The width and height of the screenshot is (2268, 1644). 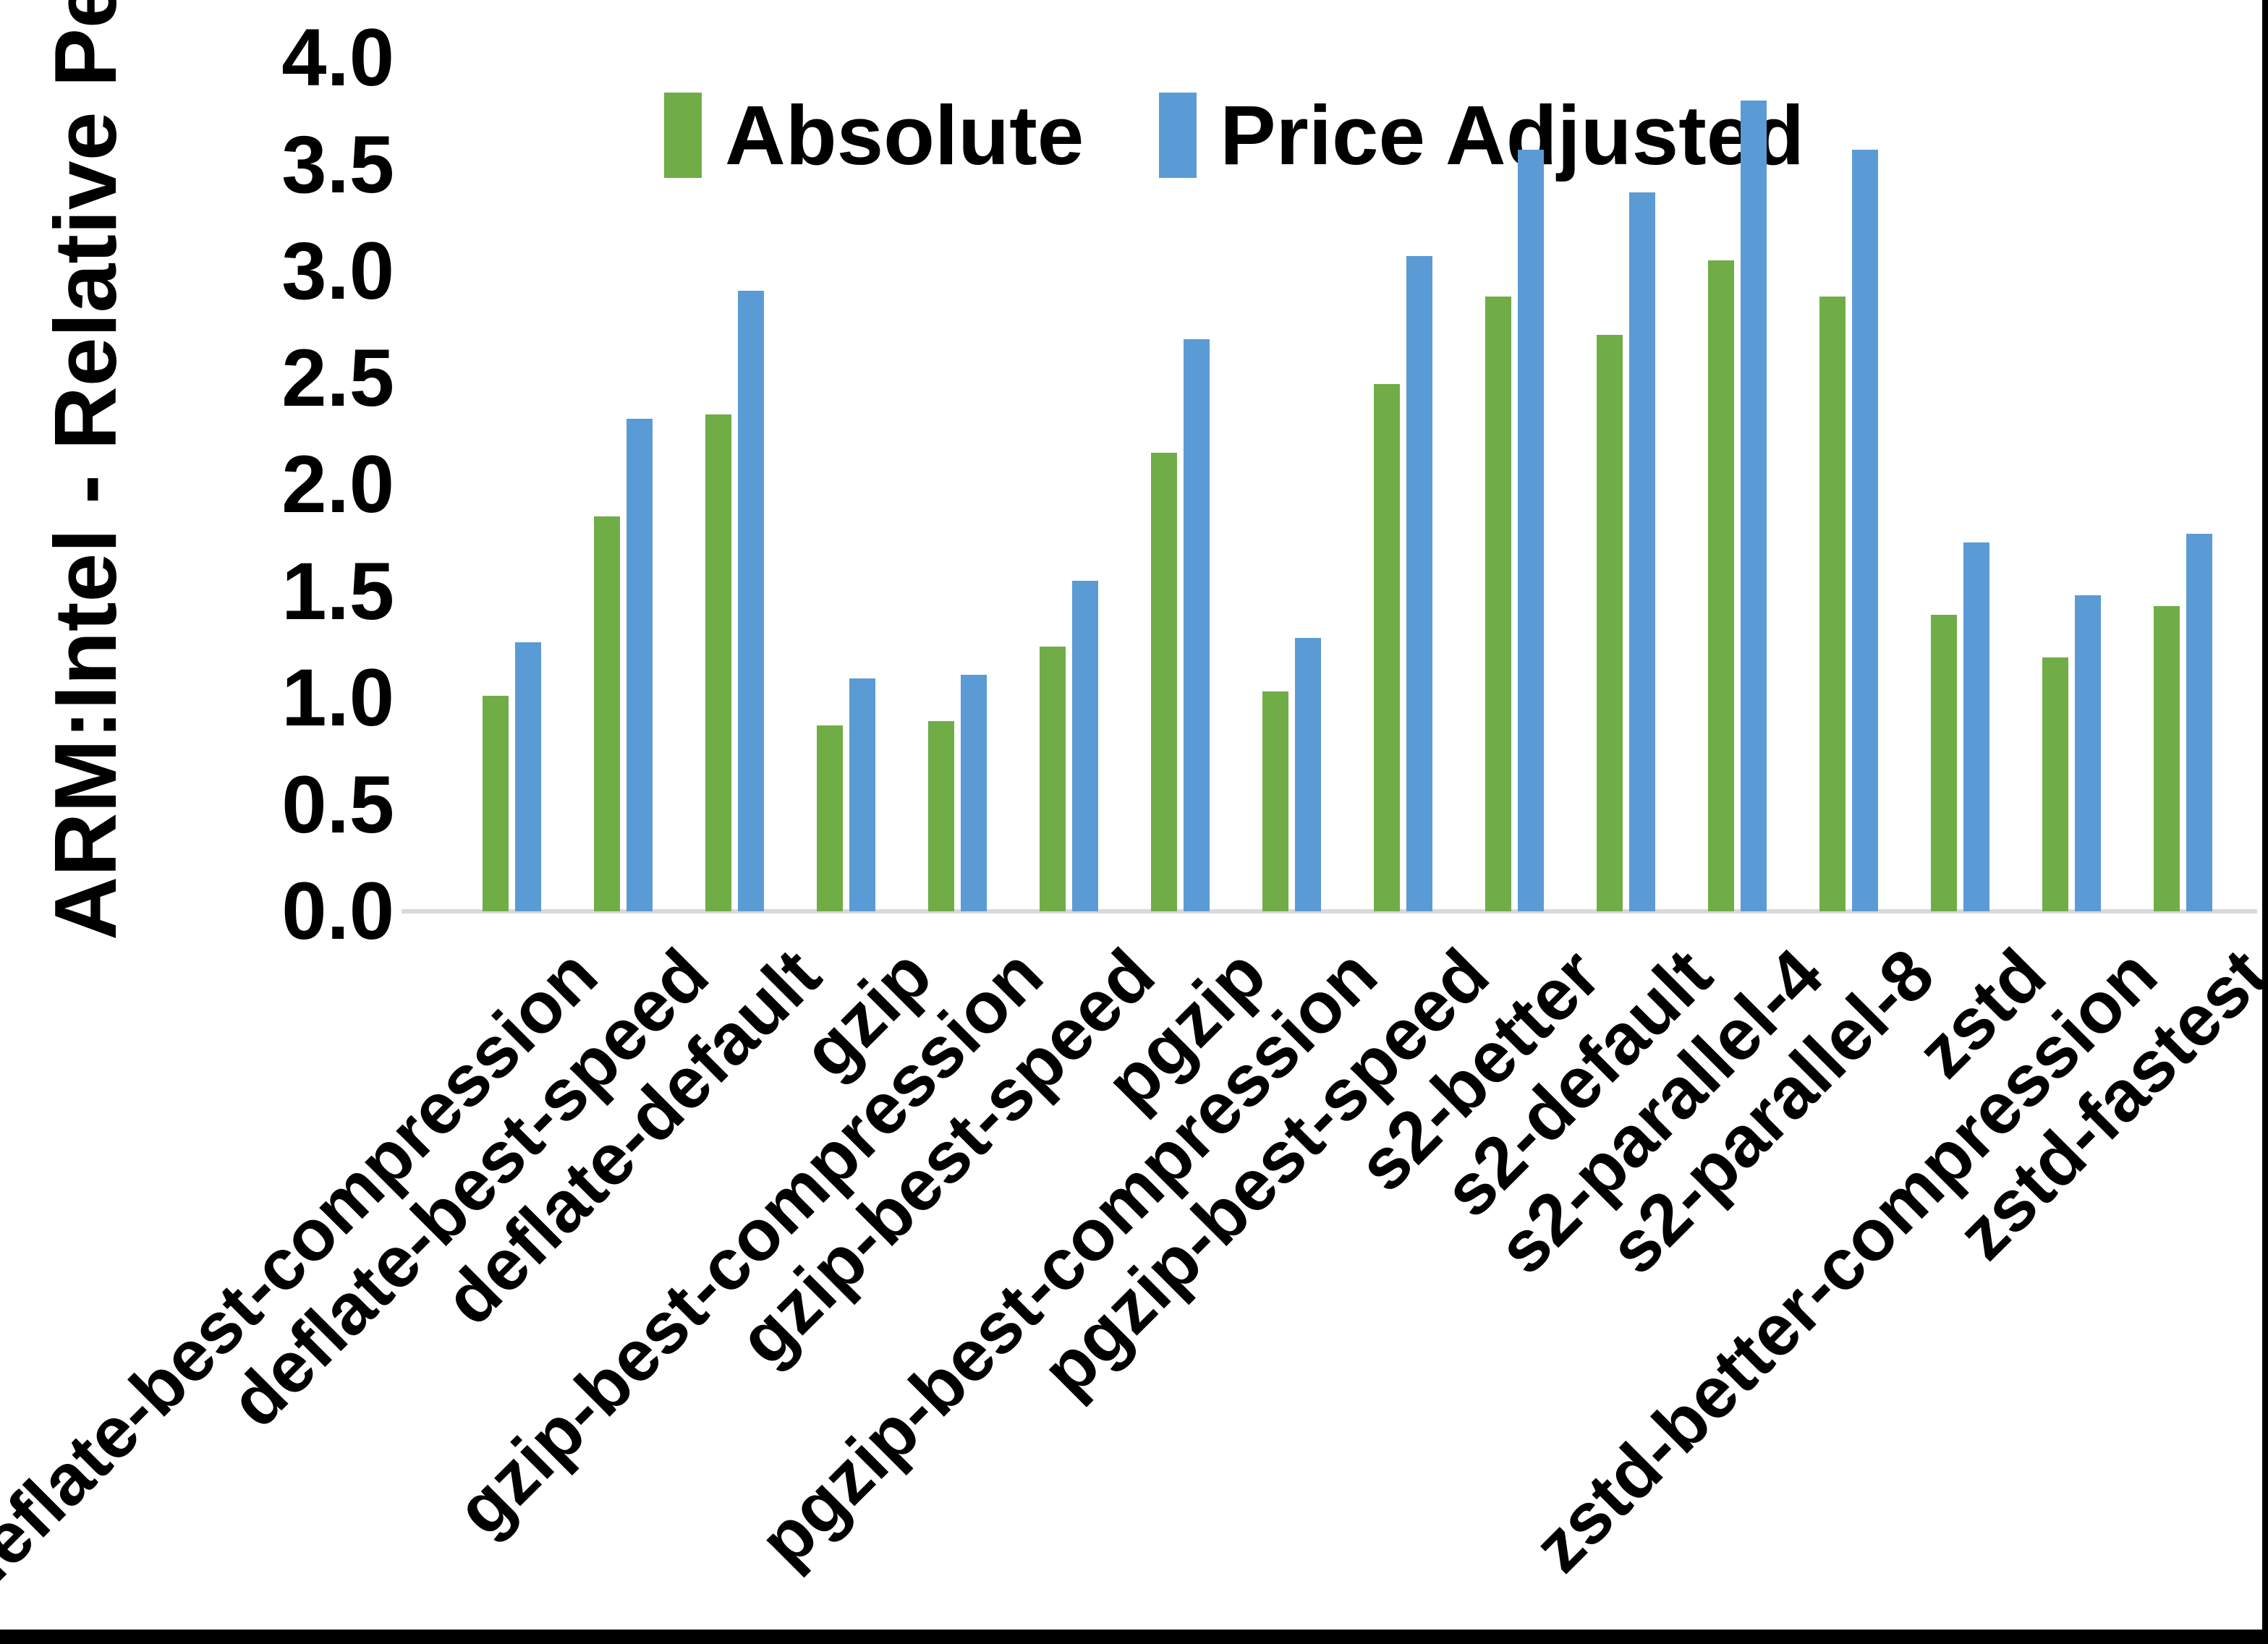 I want to click on window-border-right, so click(x=2265, y=822).